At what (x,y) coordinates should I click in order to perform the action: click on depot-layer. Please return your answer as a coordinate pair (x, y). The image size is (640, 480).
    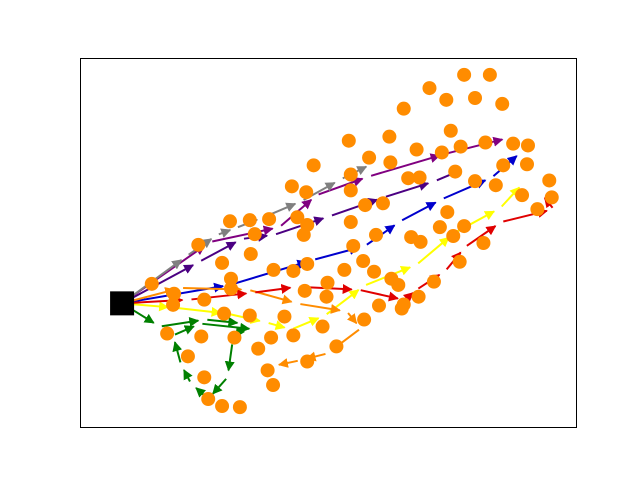
    Looking at the image, I should click on (122, 303).